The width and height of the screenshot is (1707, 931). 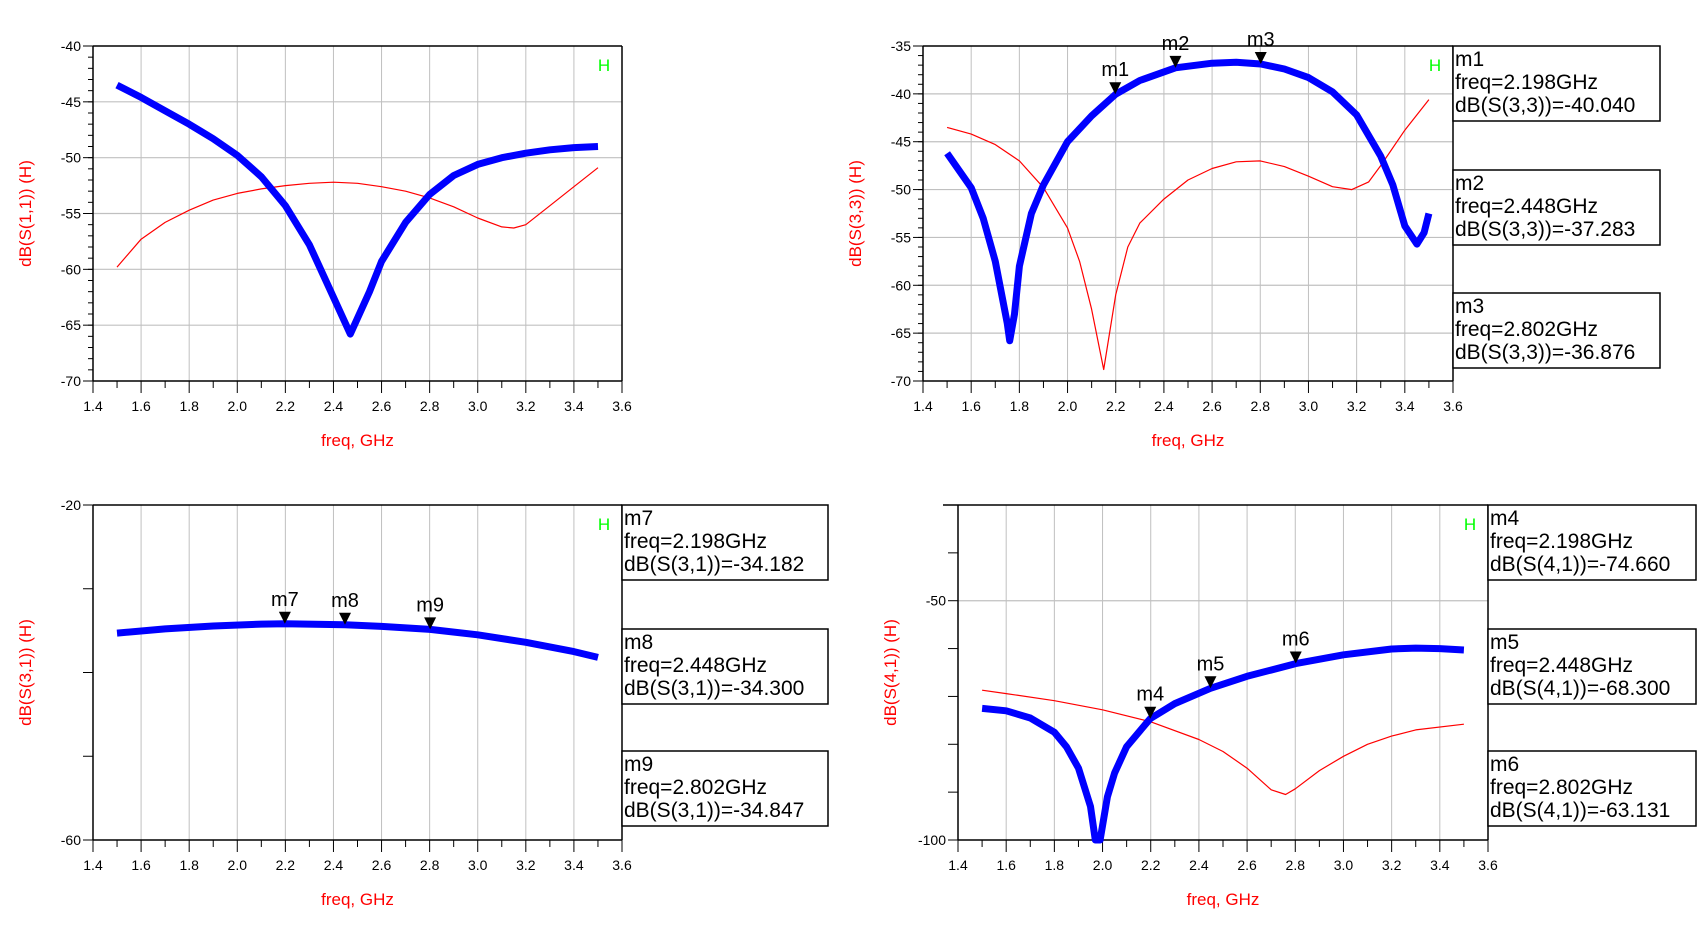 I want to click on marker-triangle-m2, so click(x=1175, y=61).